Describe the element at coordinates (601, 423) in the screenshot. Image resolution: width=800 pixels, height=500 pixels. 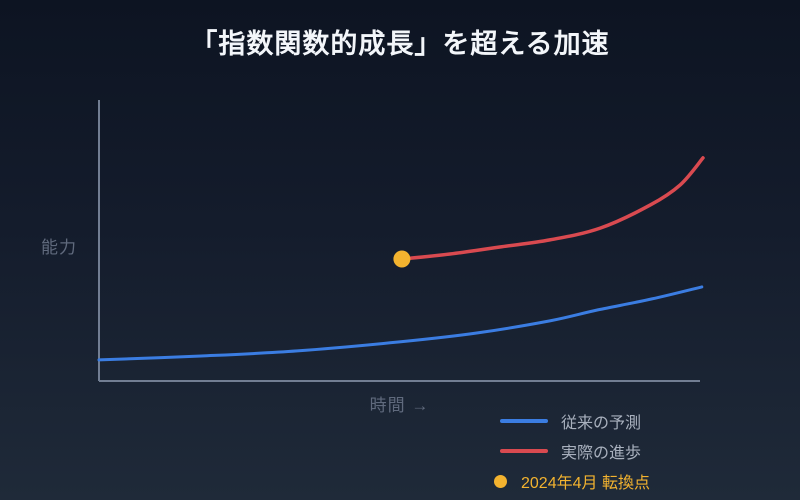
I see `legend-label-conventional-forecast: 従来の予測` at that location.